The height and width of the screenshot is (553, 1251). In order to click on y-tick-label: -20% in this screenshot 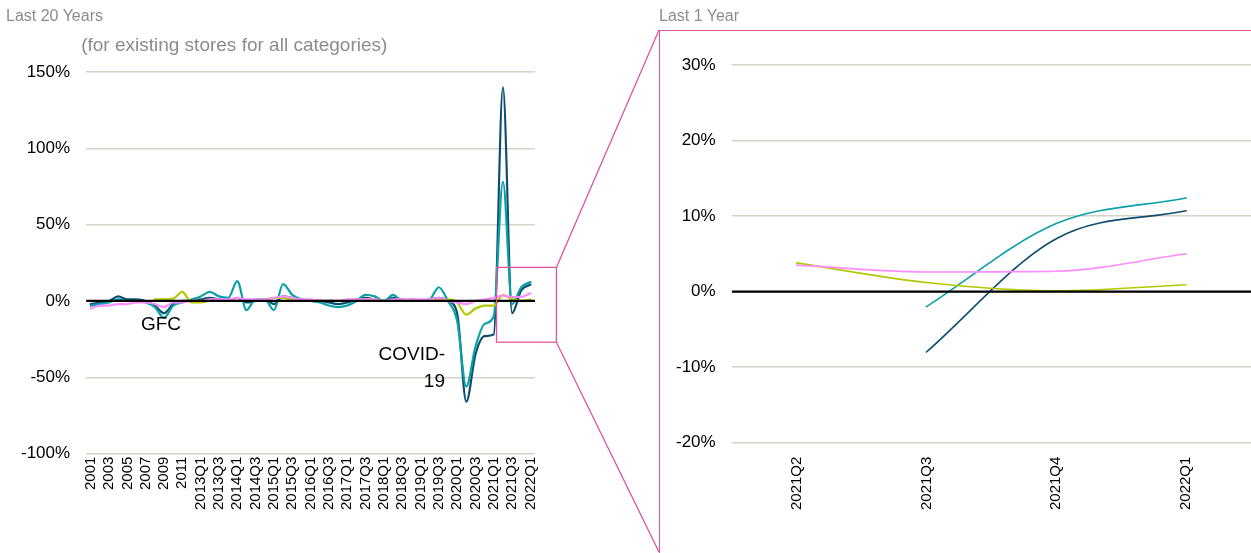, I will do `click(696, 442)`.